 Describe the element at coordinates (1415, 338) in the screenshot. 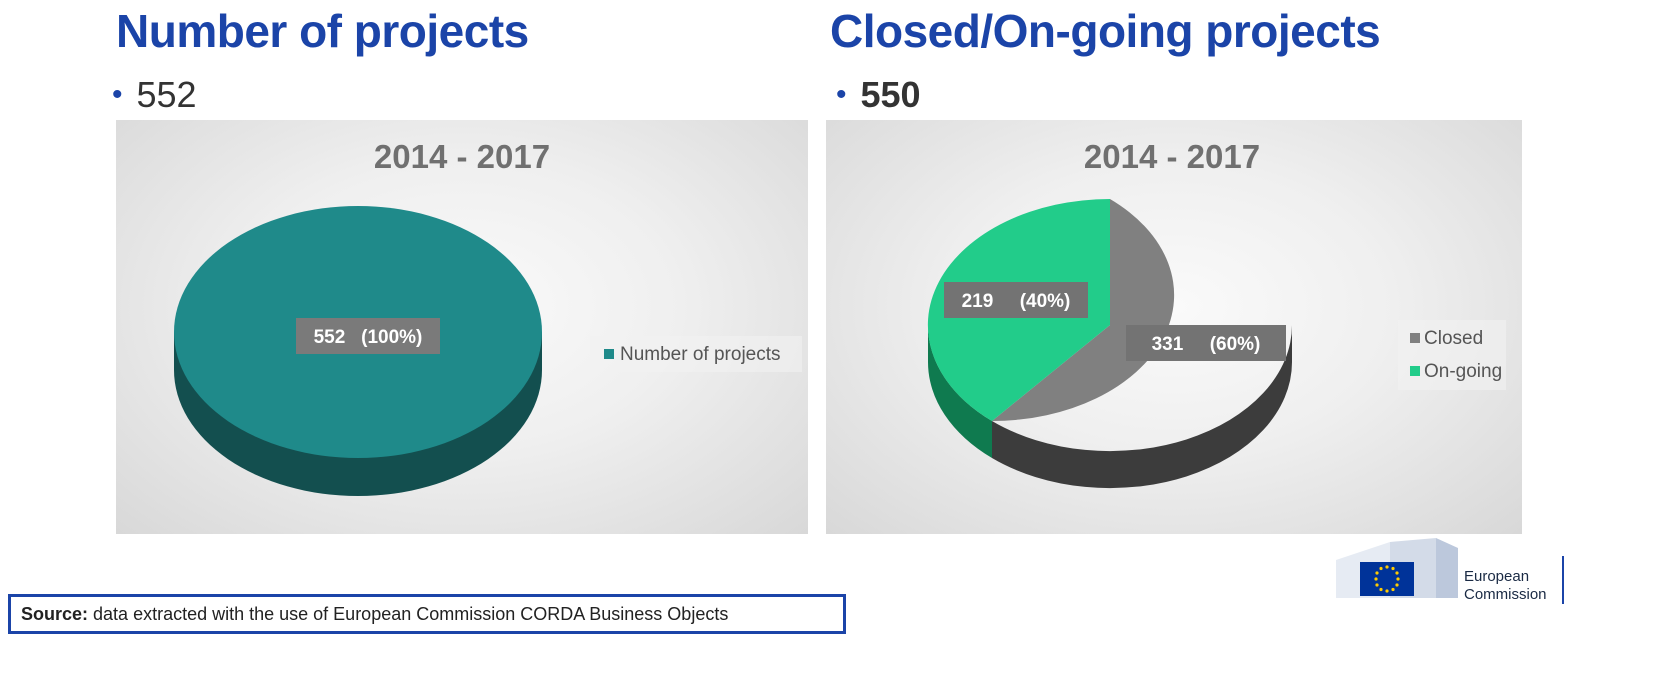

I see `right-legend-swatch-closed` at that location.